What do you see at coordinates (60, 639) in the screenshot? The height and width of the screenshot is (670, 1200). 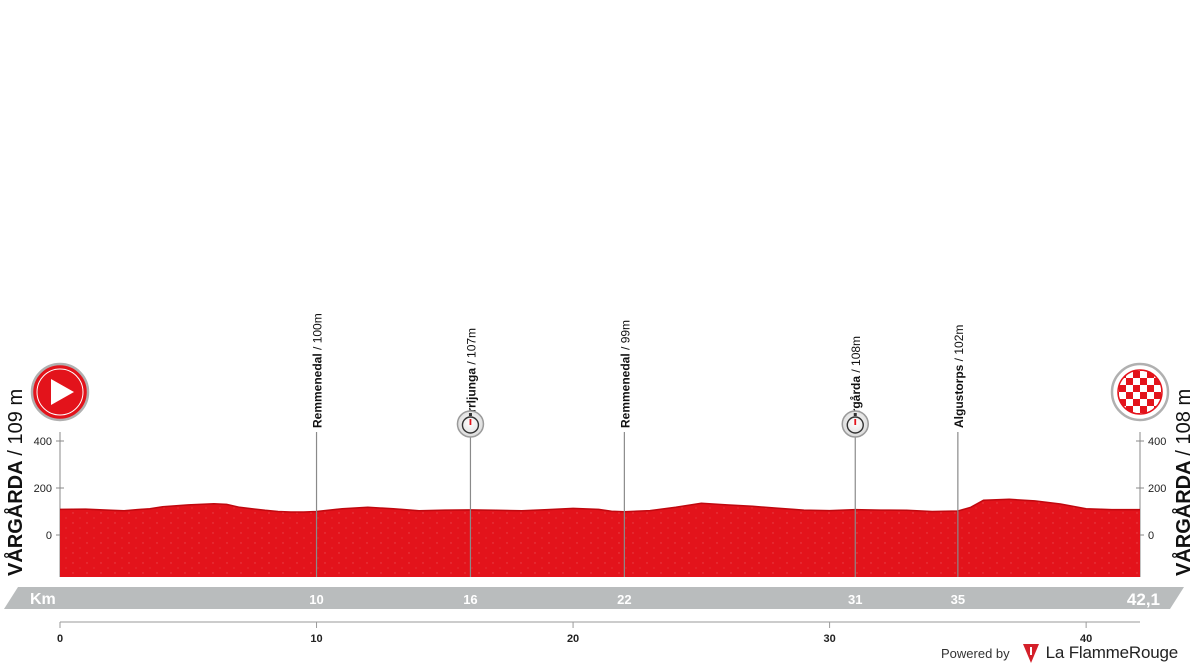 I see `x-tick-label: 0` at bounding box center [60, 639].